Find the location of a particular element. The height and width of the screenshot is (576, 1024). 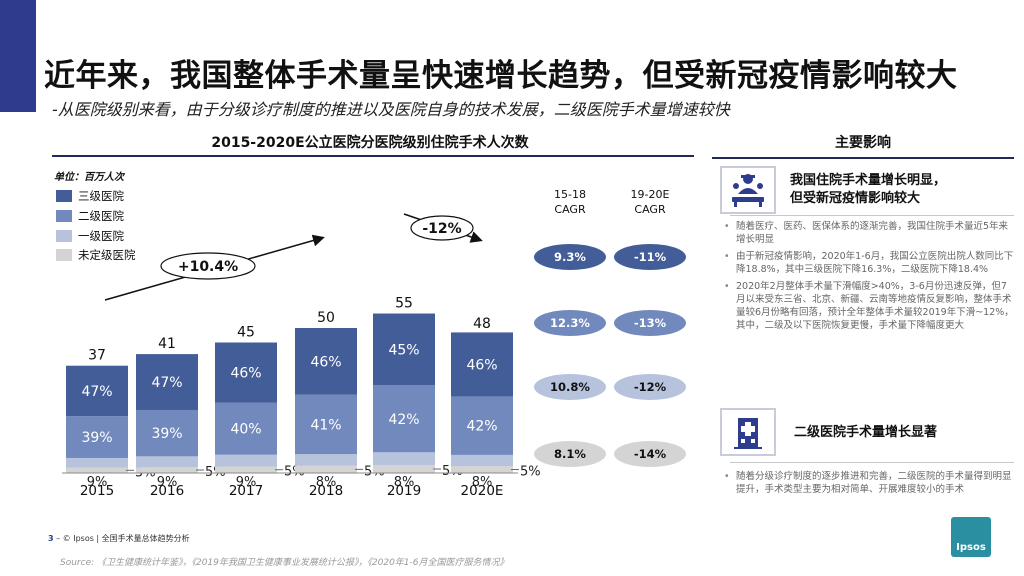

list-item: 随着医疗、医药、医保体系的逐渐完善，我国住院手术量近5年来增长明显 is located at coordinates (869, 233).